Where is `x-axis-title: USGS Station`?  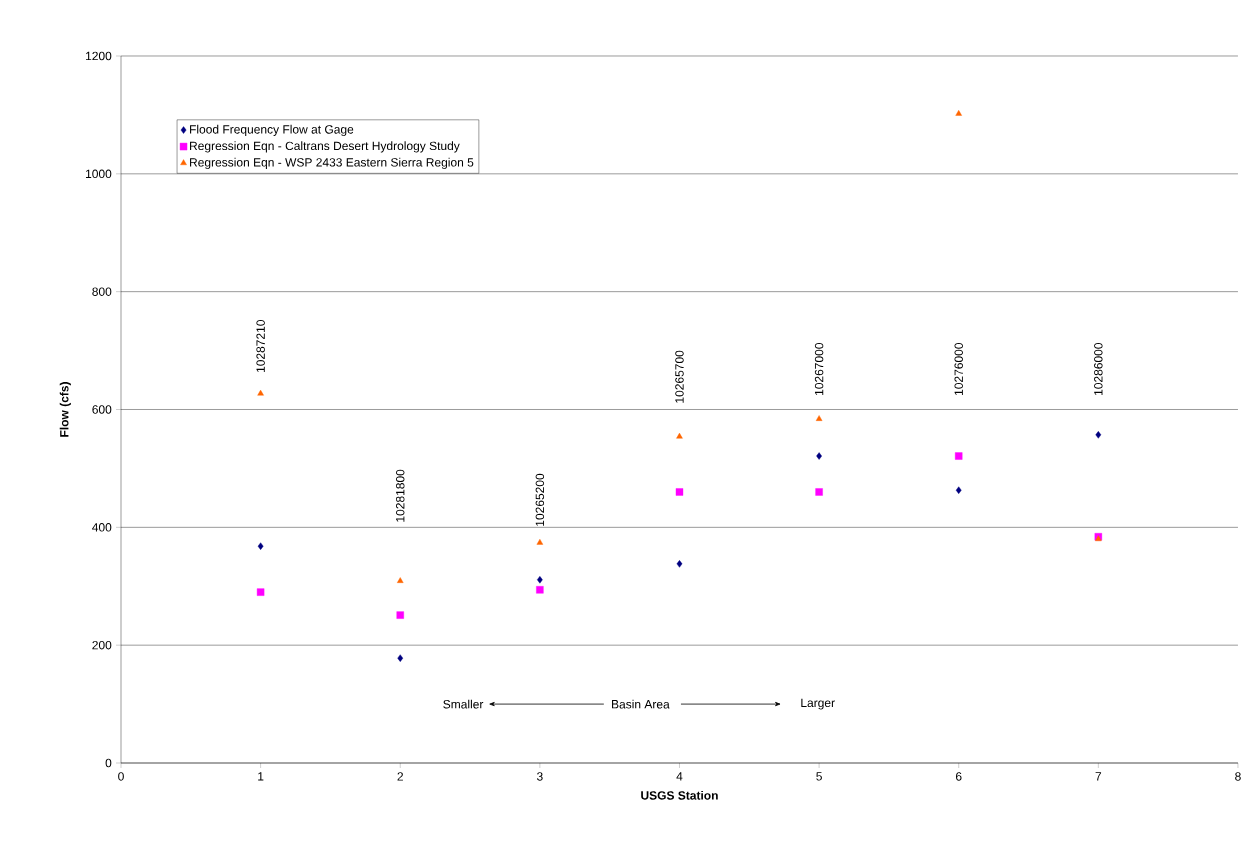
x-axis-title: USGS Station is located at coordinates (679, 795).